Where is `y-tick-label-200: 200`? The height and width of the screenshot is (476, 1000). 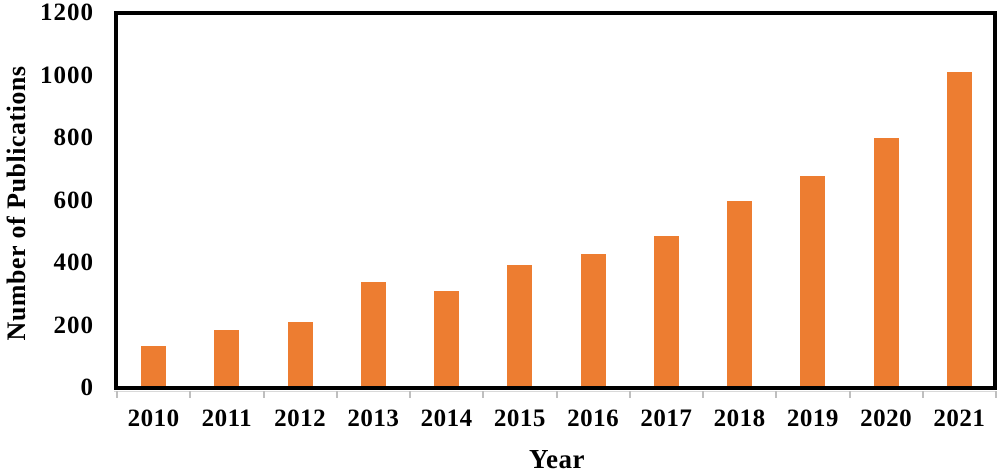
y-tick-label-200: 200 is located at coordinates (73, 325).